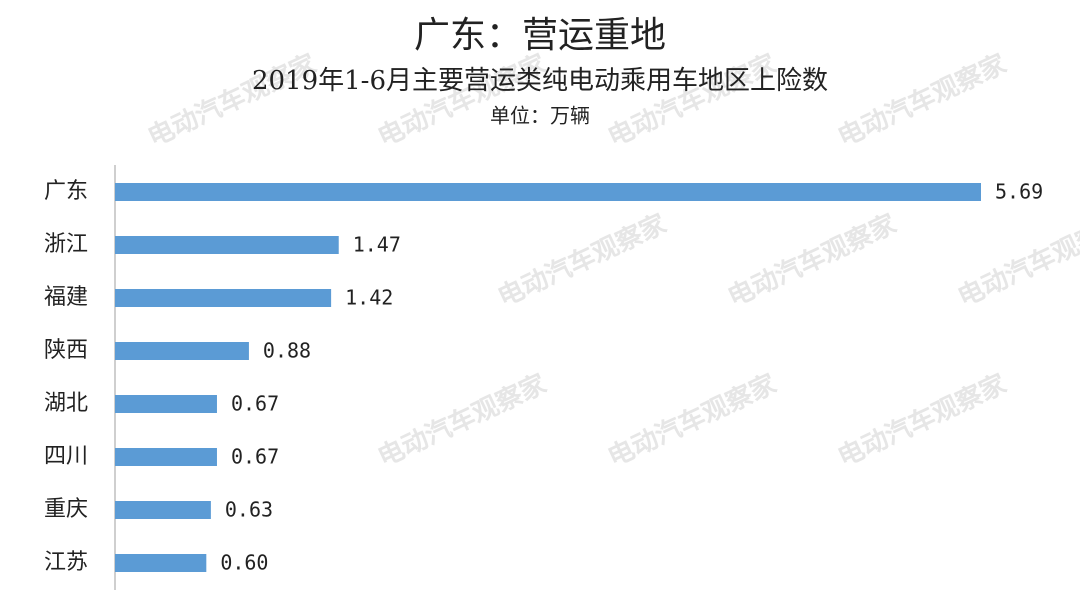  What do you see at coordinates (540, 116) in the screenshot?
I see `unit-label: 单位：万辆` at bounding box center [540, 116].